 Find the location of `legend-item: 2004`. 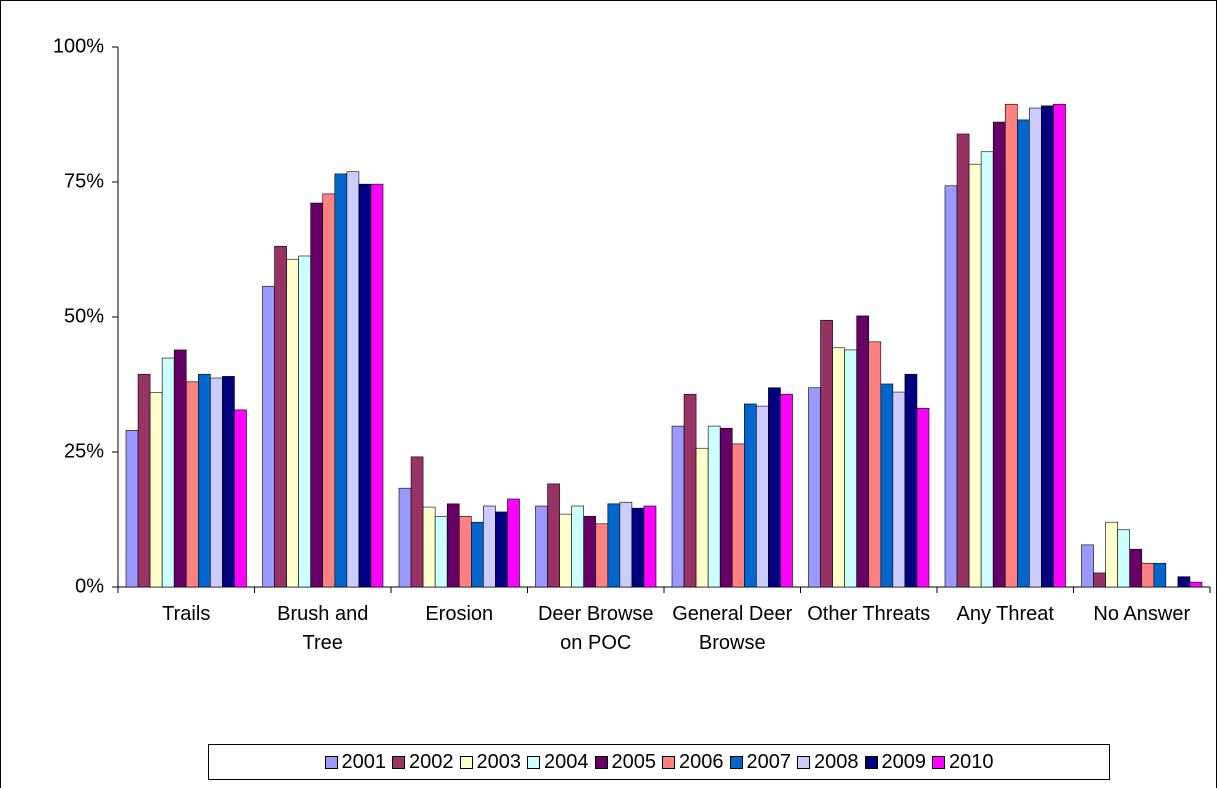

legend-item: 2004 is located at coordinates (558, 762).